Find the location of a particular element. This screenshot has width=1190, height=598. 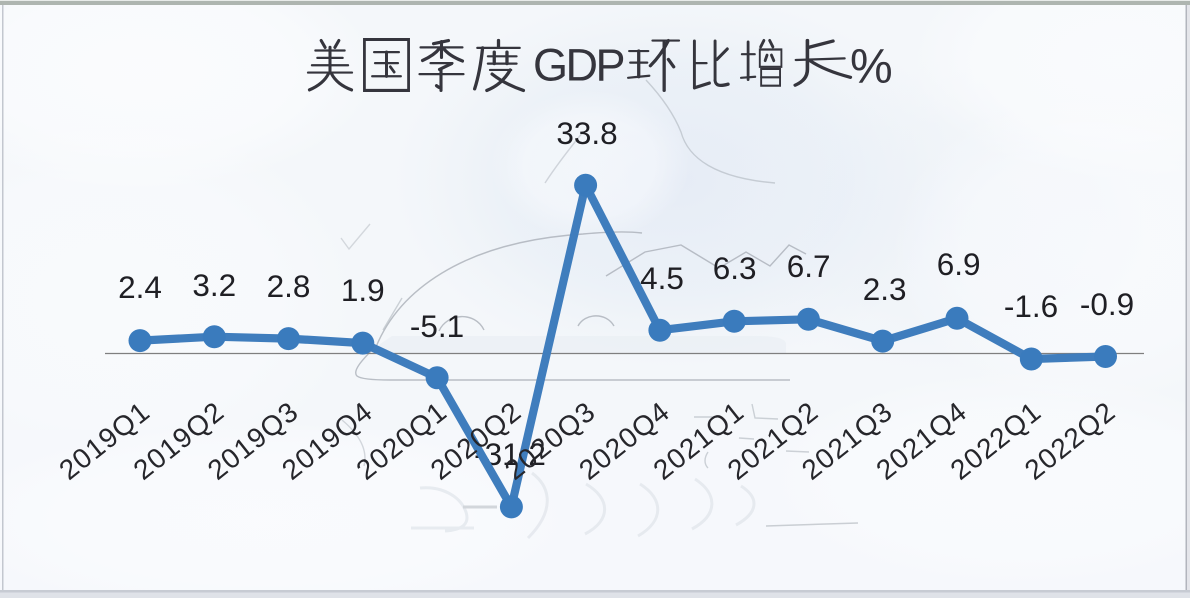

svg-text: -1.6 is located at coordinates (1031, 306).